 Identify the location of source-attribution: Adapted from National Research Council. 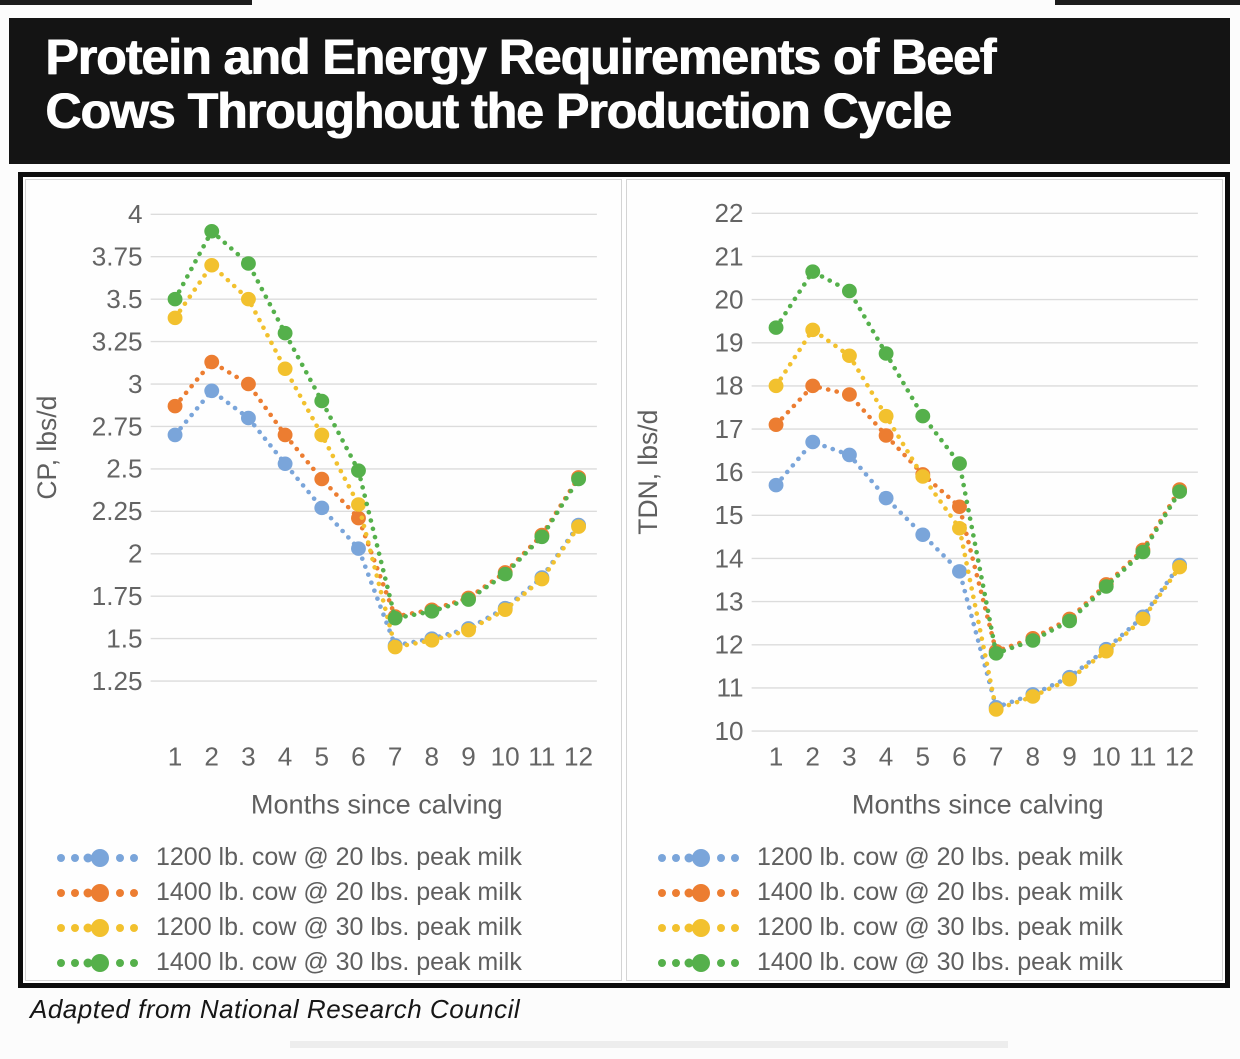
(275, 1009).